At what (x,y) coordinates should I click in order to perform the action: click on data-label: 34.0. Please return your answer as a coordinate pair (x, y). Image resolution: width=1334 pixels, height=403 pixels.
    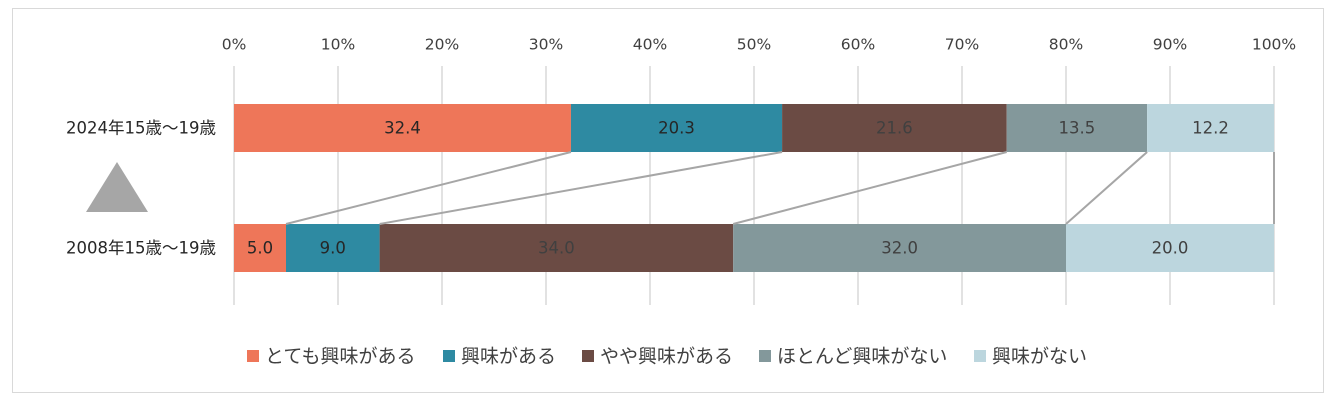
    Looking at the image, I should click on (556, 248).